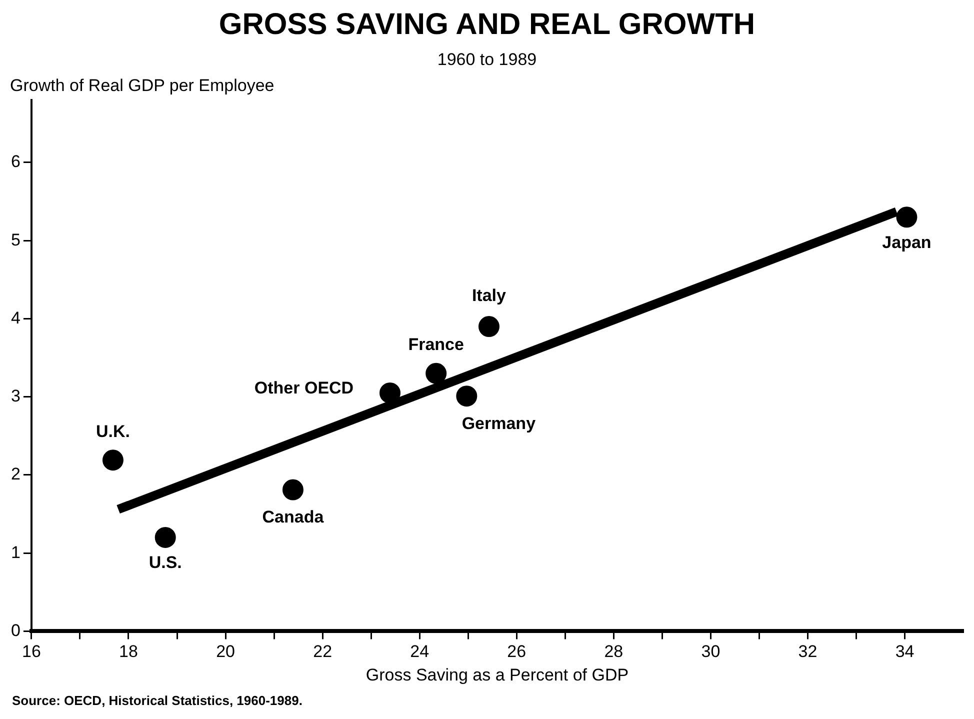 The width and height of the screenshot is (974, 719). What do you see at coordinates (322, 652) in the screenshot?
I see `x-tick-label: 22` at bounding box center [322, 652].